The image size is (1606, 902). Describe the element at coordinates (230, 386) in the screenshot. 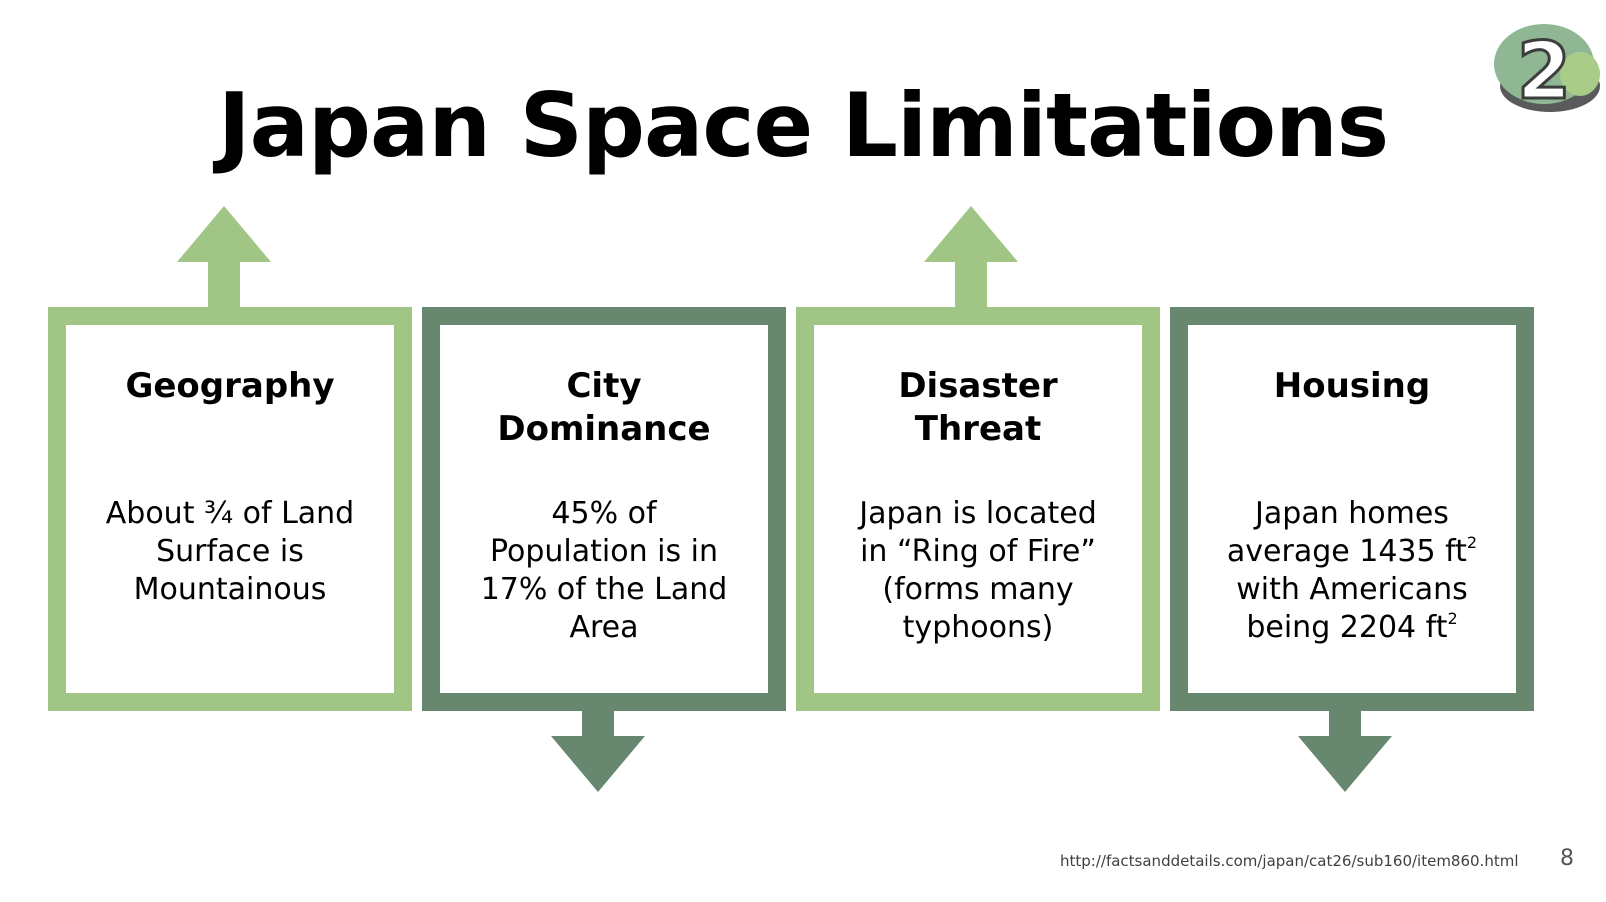

I see `card-heading: Geography` at that location.